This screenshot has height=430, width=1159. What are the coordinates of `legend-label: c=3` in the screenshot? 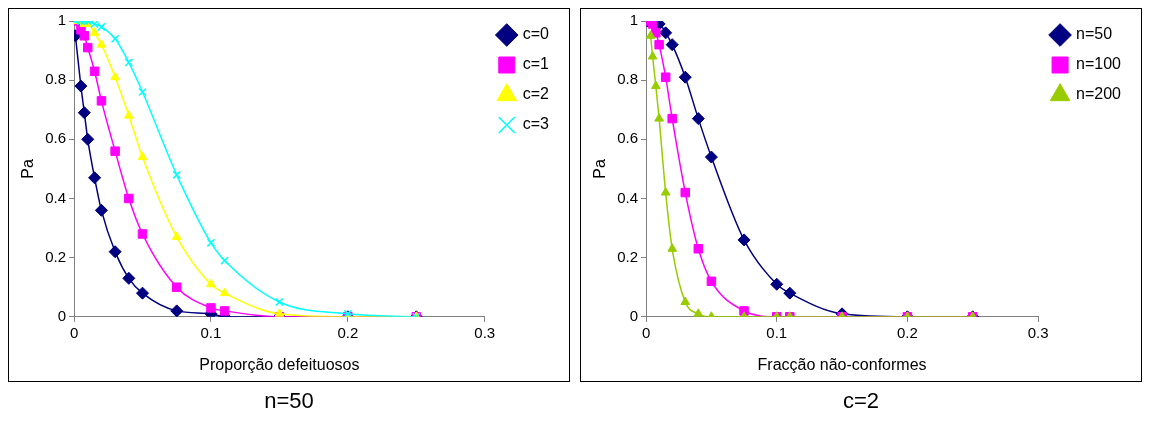 It's located at (536, 124).